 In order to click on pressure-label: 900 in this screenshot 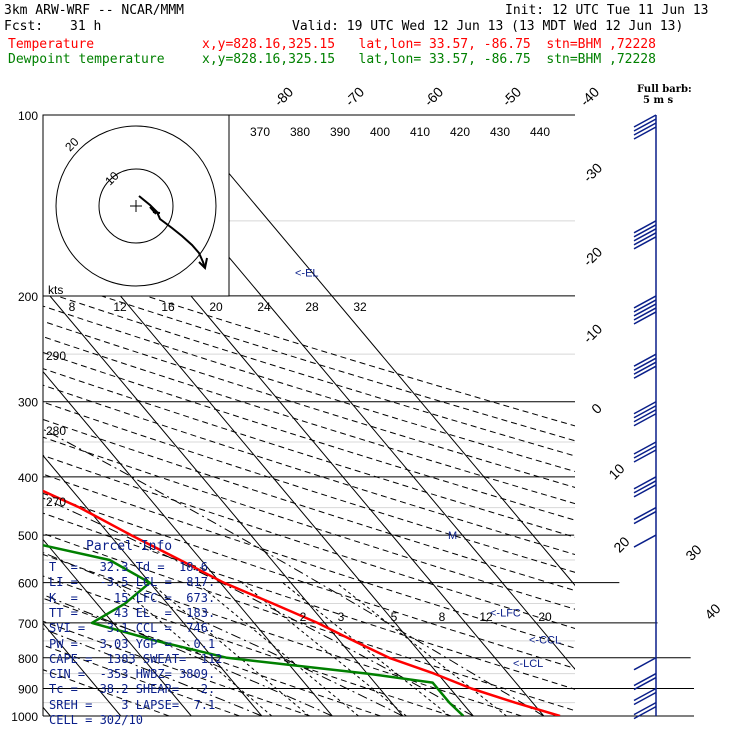, I will do `click(28, 689)`.